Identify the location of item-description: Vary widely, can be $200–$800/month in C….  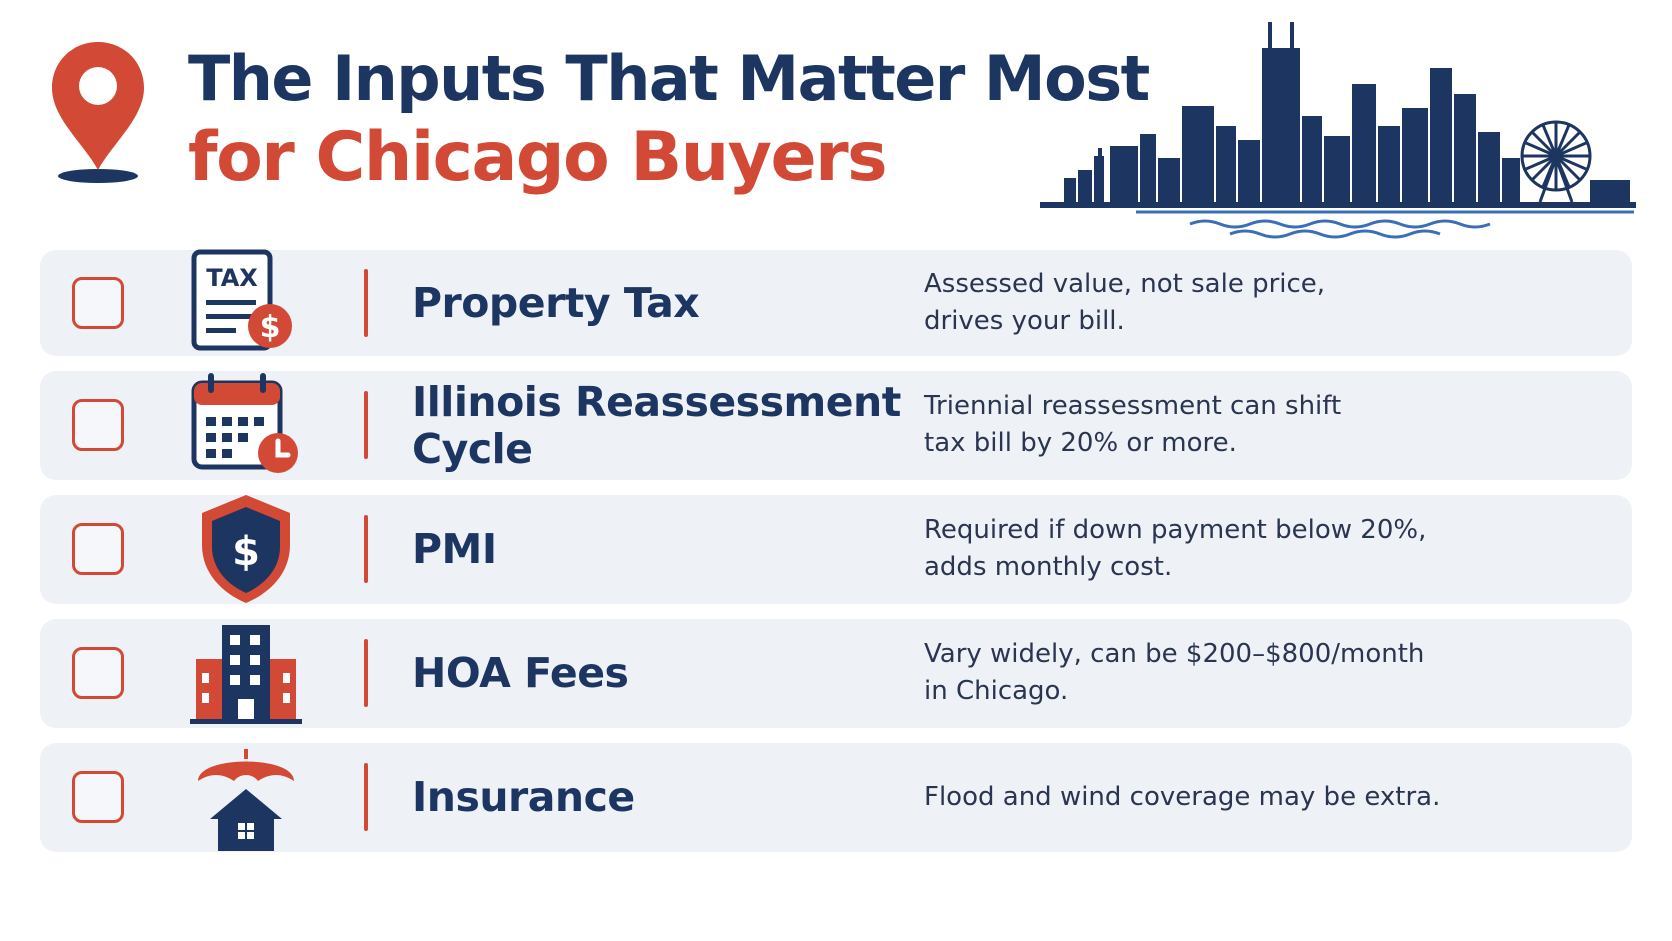
(1174, 672).